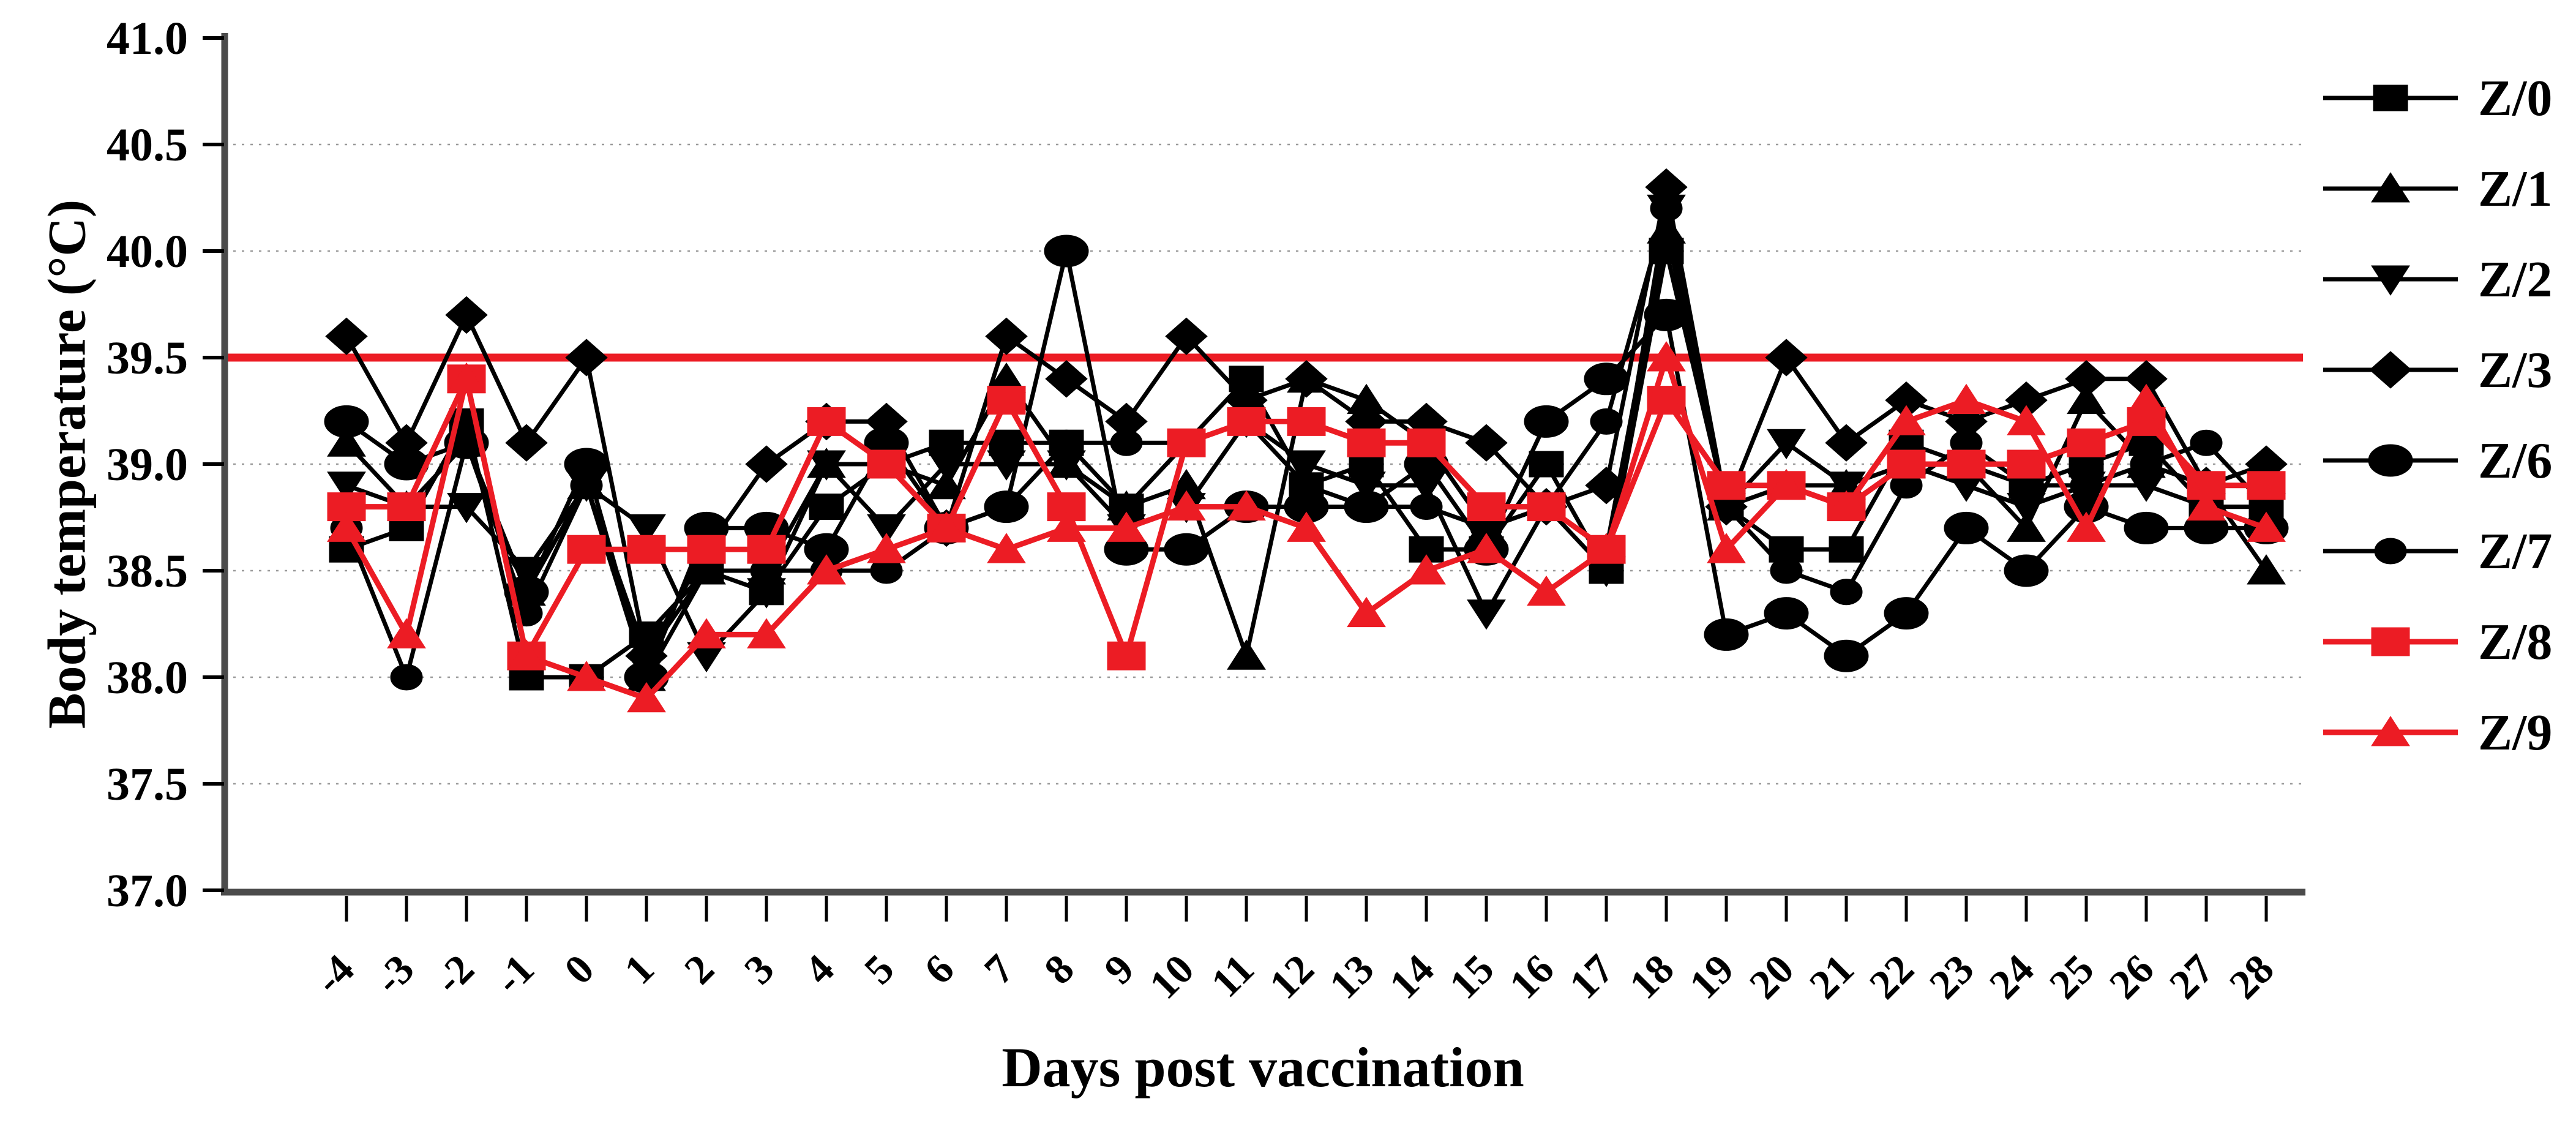 Image resolution: width=2576 pixels, height=1123 pixels. I want to click on y-tick-label: 37.5, so click(147, 785).